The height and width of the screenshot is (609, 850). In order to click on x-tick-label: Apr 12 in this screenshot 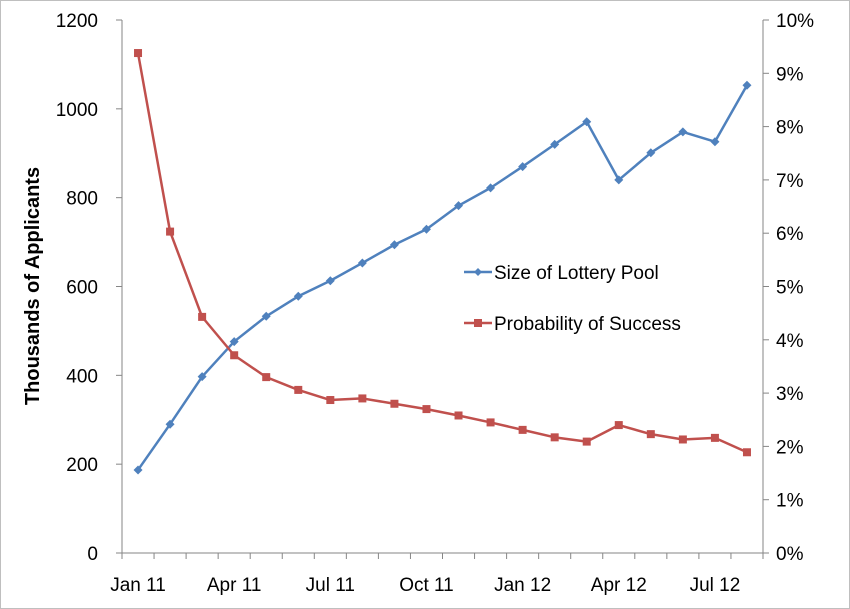, I will do `click(619, 585)`.